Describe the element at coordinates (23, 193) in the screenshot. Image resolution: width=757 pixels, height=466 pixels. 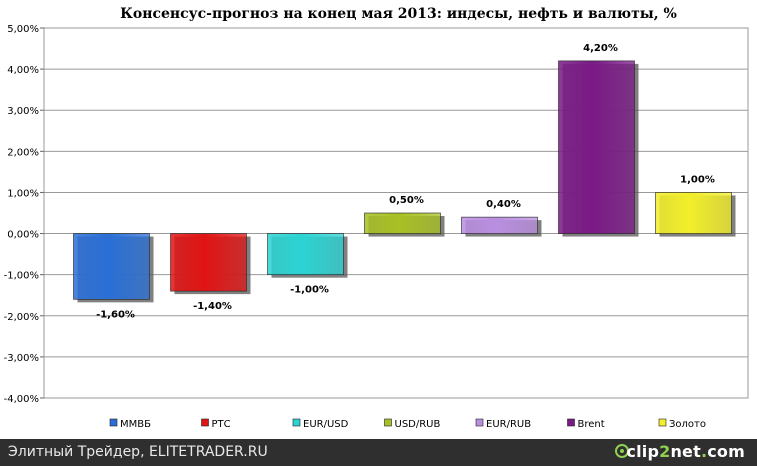
I see `y-tick-label: 1,00%` at that location.